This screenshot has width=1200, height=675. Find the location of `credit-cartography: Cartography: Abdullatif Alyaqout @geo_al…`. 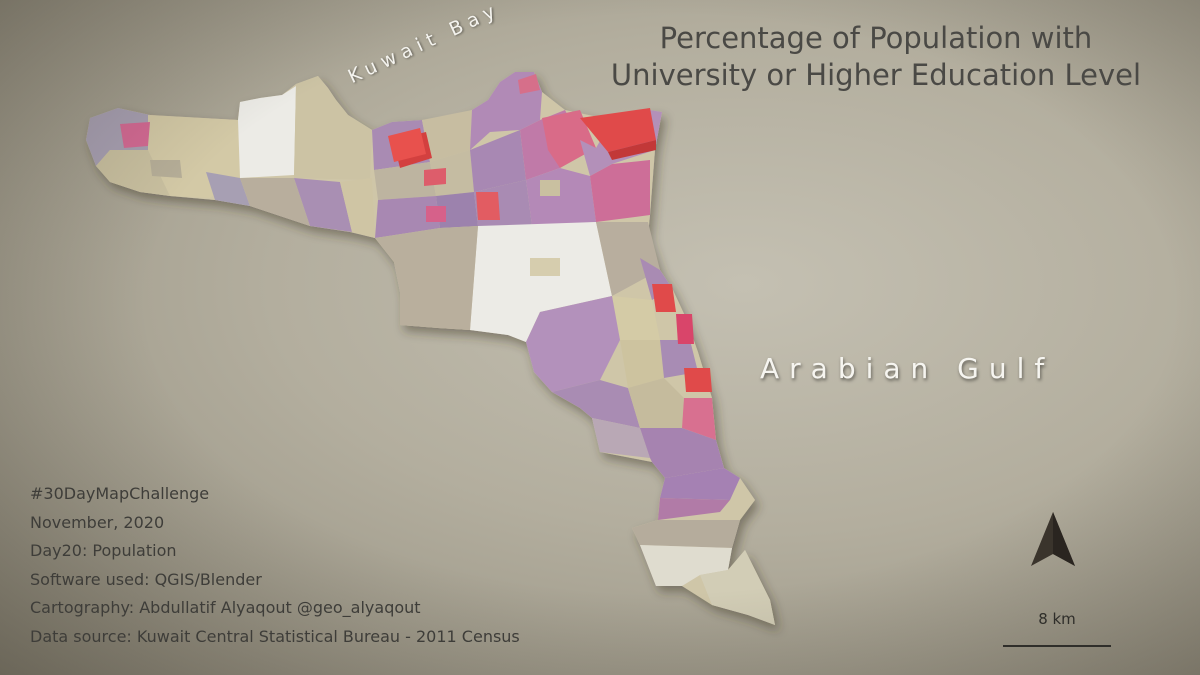

credit-cartography: Cartography: Abdullatif Alyaqout @geo_al… is located at coordinates (225, 607).